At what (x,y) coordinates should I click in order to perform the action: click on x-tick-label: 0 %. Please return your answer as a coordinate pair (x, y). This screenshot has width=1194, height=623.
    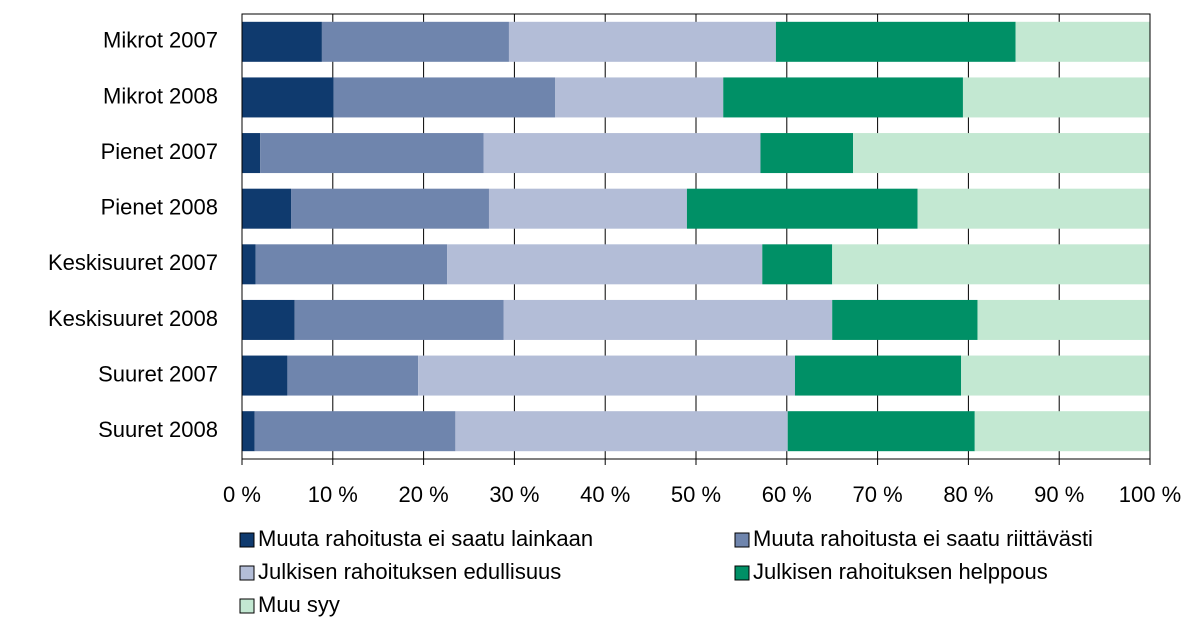
    Looking at the image, I should click on (242, 494).